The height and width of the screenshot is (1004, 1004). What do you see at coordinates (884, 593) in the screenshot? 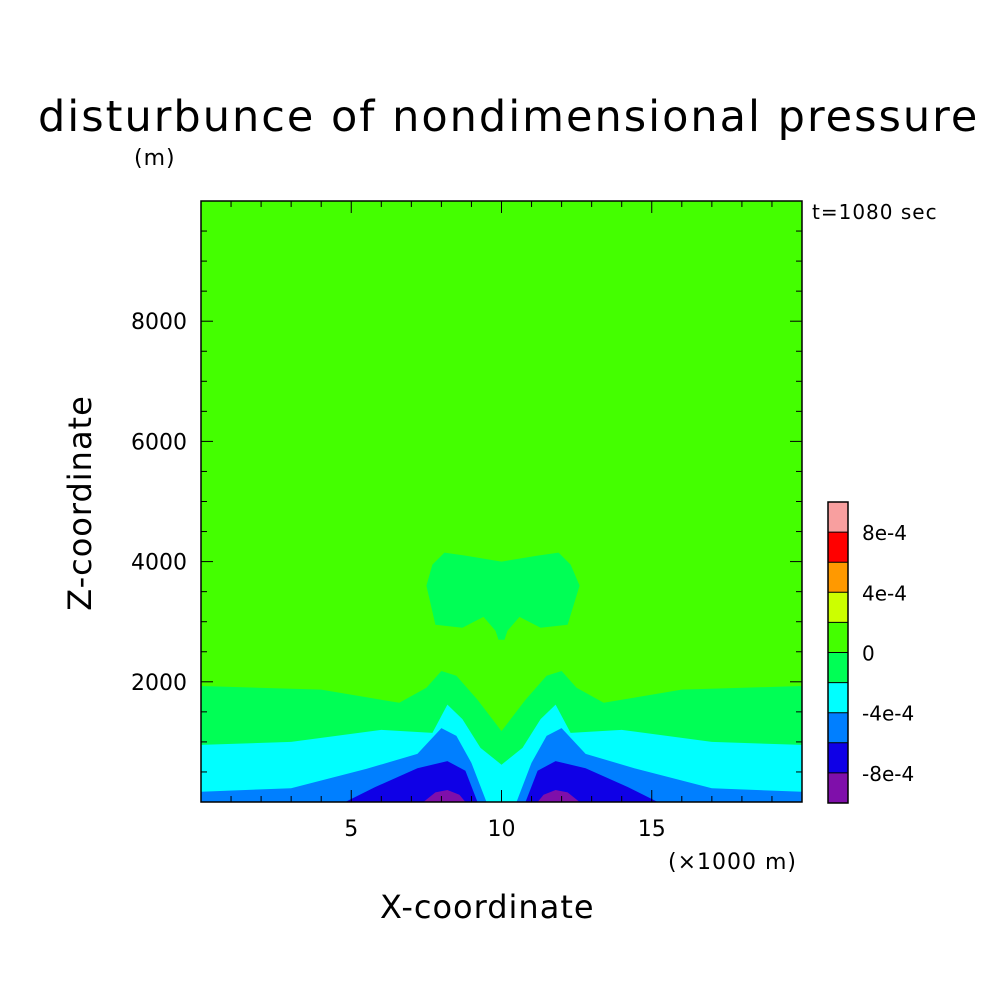
I see `colorbar-label: 4e-4` at bounding box center [884, 593].